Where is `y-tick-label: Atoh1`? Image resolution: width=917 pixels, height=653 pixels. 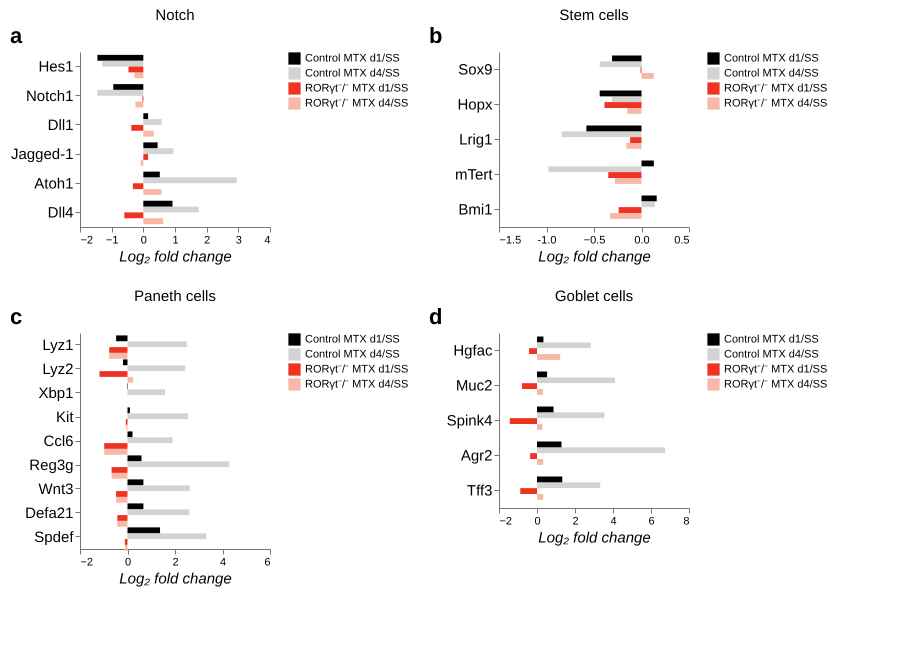
y-tick-label: Atoh1 is located at coordinates (54, 183).